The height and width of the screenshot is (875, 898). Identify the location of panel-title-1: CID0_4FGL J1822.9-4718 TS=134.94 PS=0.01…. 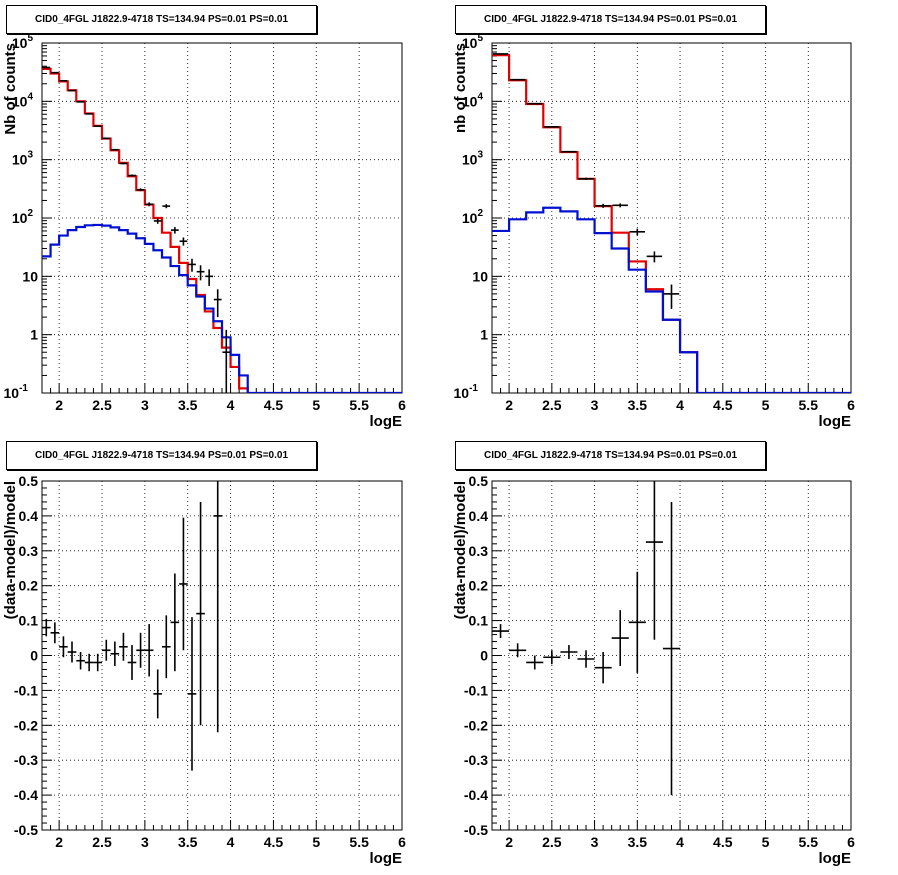
(161, 19).